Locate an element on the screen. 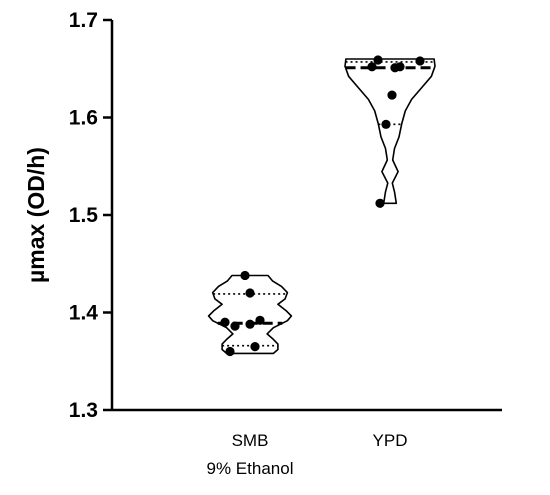 The width and height of the screenshot is (550, 495). y-axis-title: µmax (OD/h) is located at coordinates (36, 215).